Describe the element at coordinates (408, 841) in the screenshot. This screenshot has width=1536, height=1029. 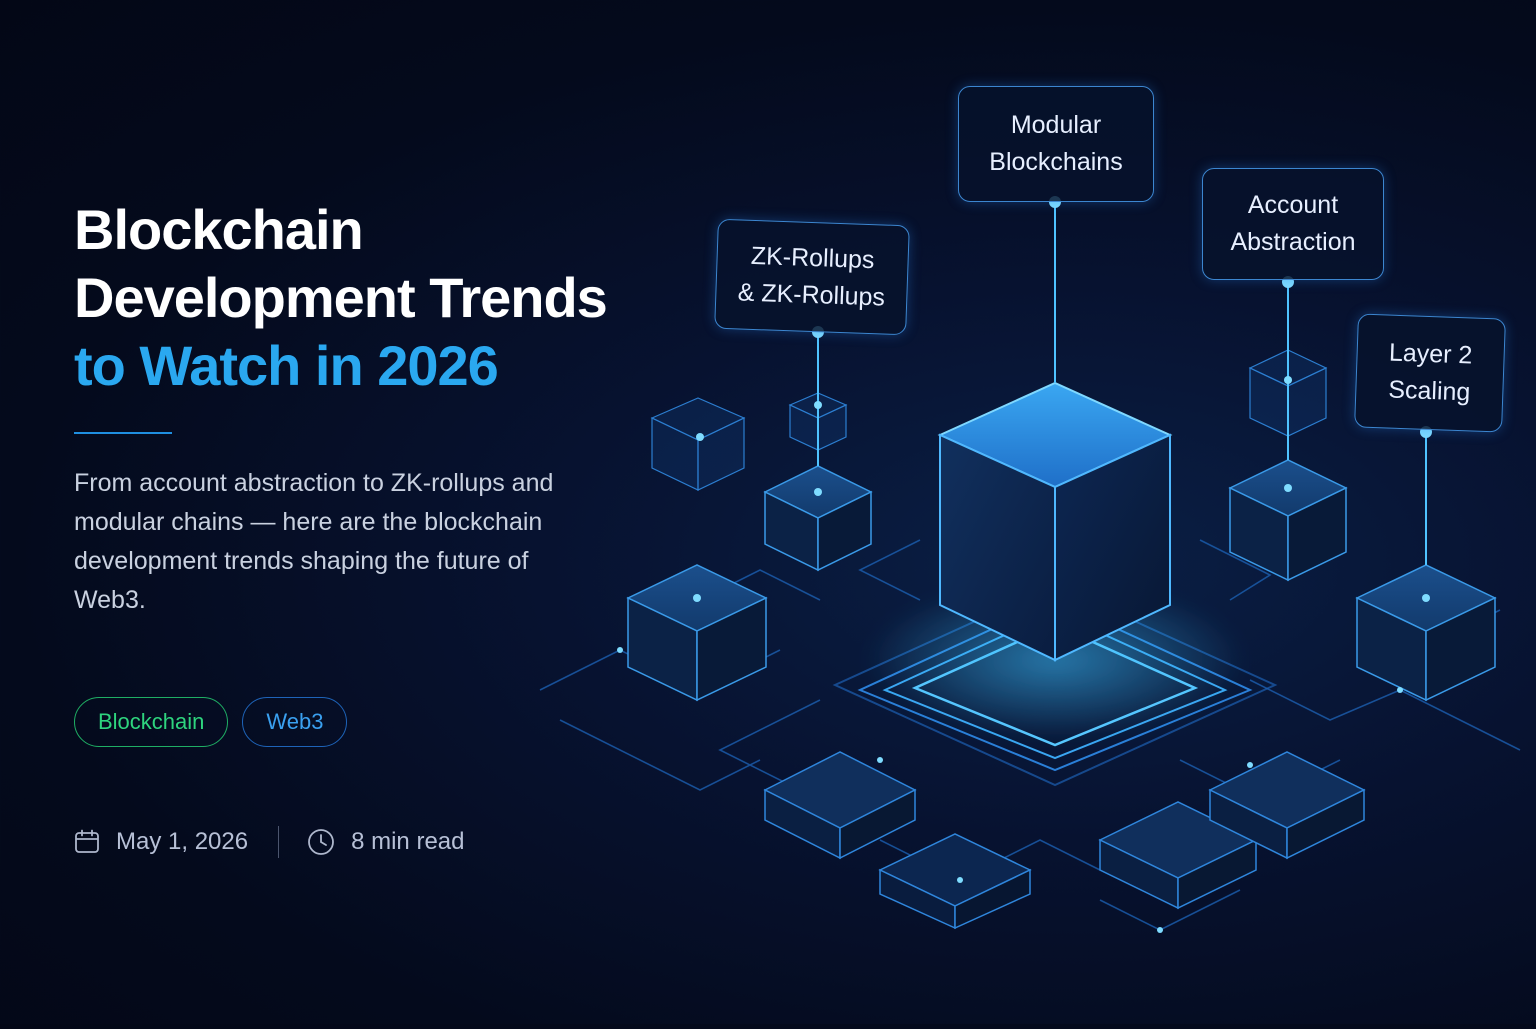
I see `read-time: 8 min read` at that location.